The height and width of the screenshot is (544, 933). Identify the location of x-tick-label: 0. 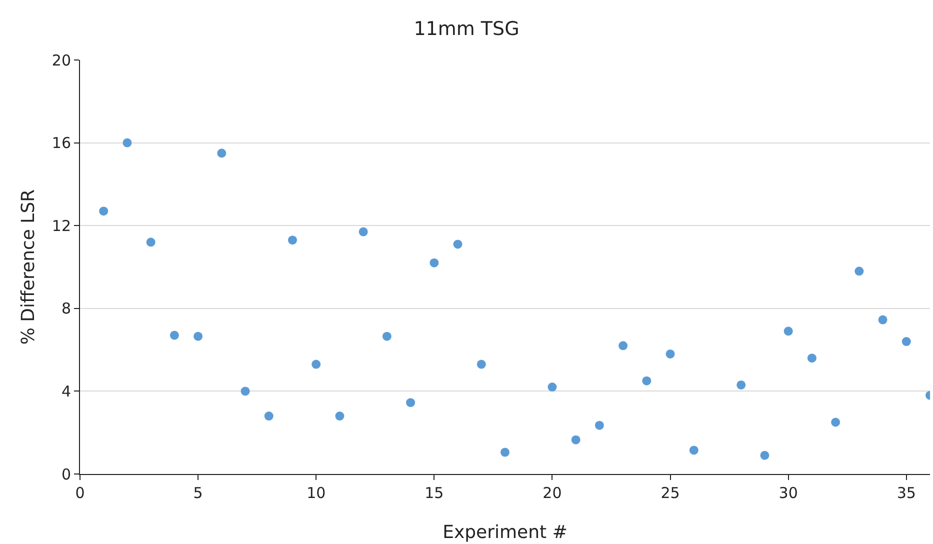
(80, 493).